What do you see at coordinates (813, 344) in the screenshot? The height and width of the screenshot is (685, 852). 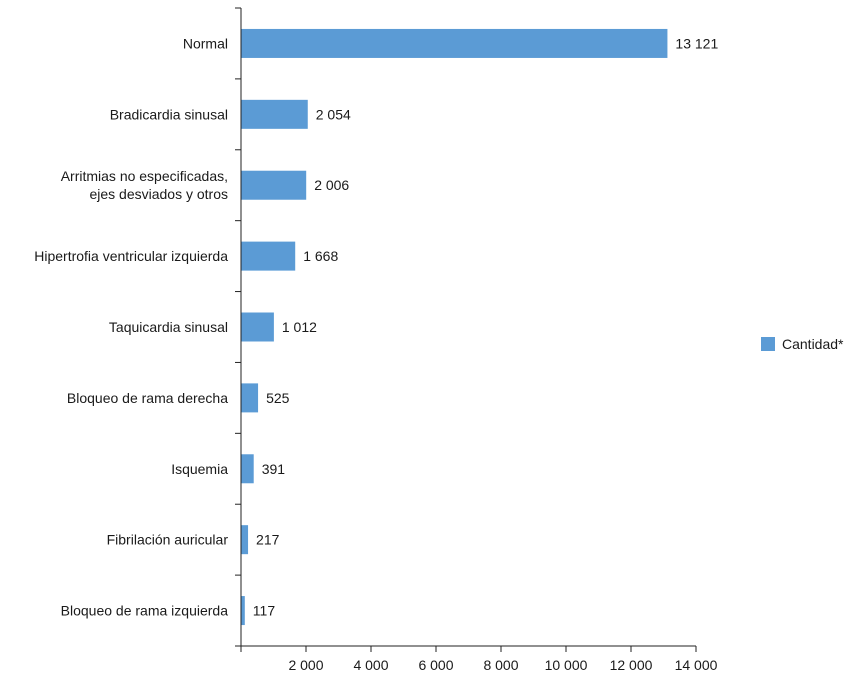 I see `legend-label: Cantidad*` at bounding box center [813, 344].